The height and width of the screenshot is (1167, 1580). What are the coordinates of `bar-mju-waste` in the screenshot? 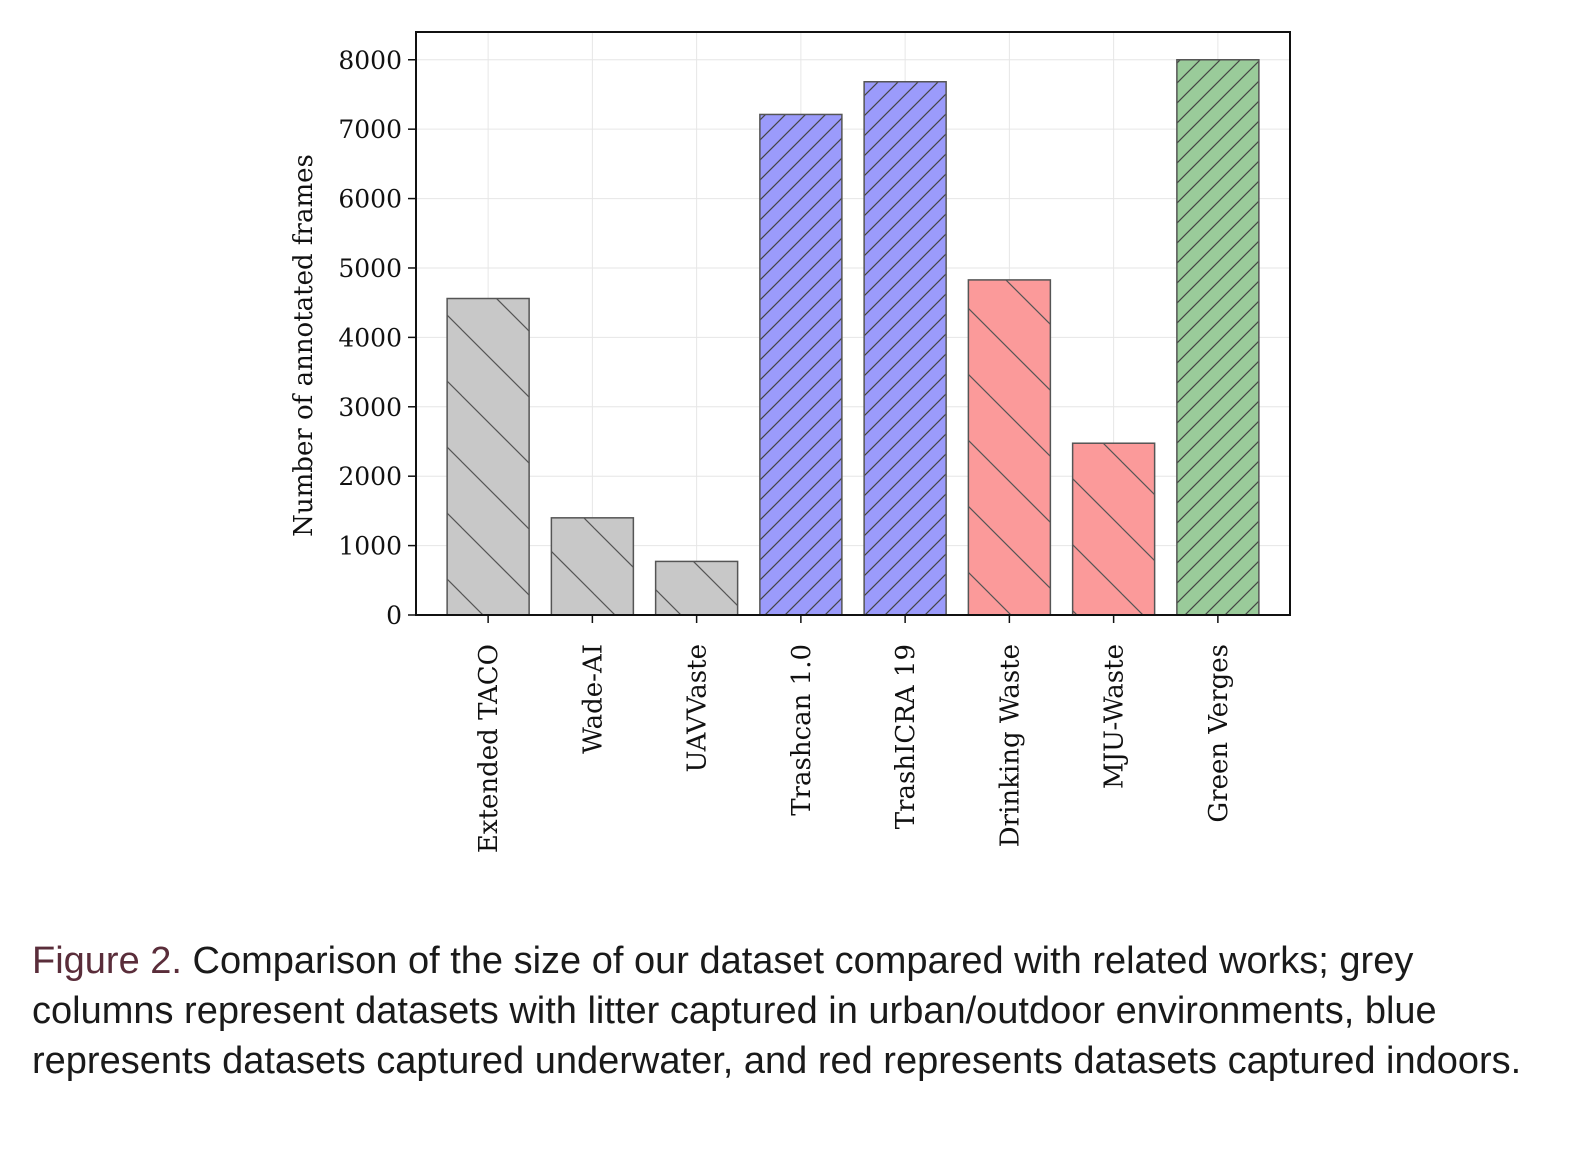 It's located at (1113, 529).